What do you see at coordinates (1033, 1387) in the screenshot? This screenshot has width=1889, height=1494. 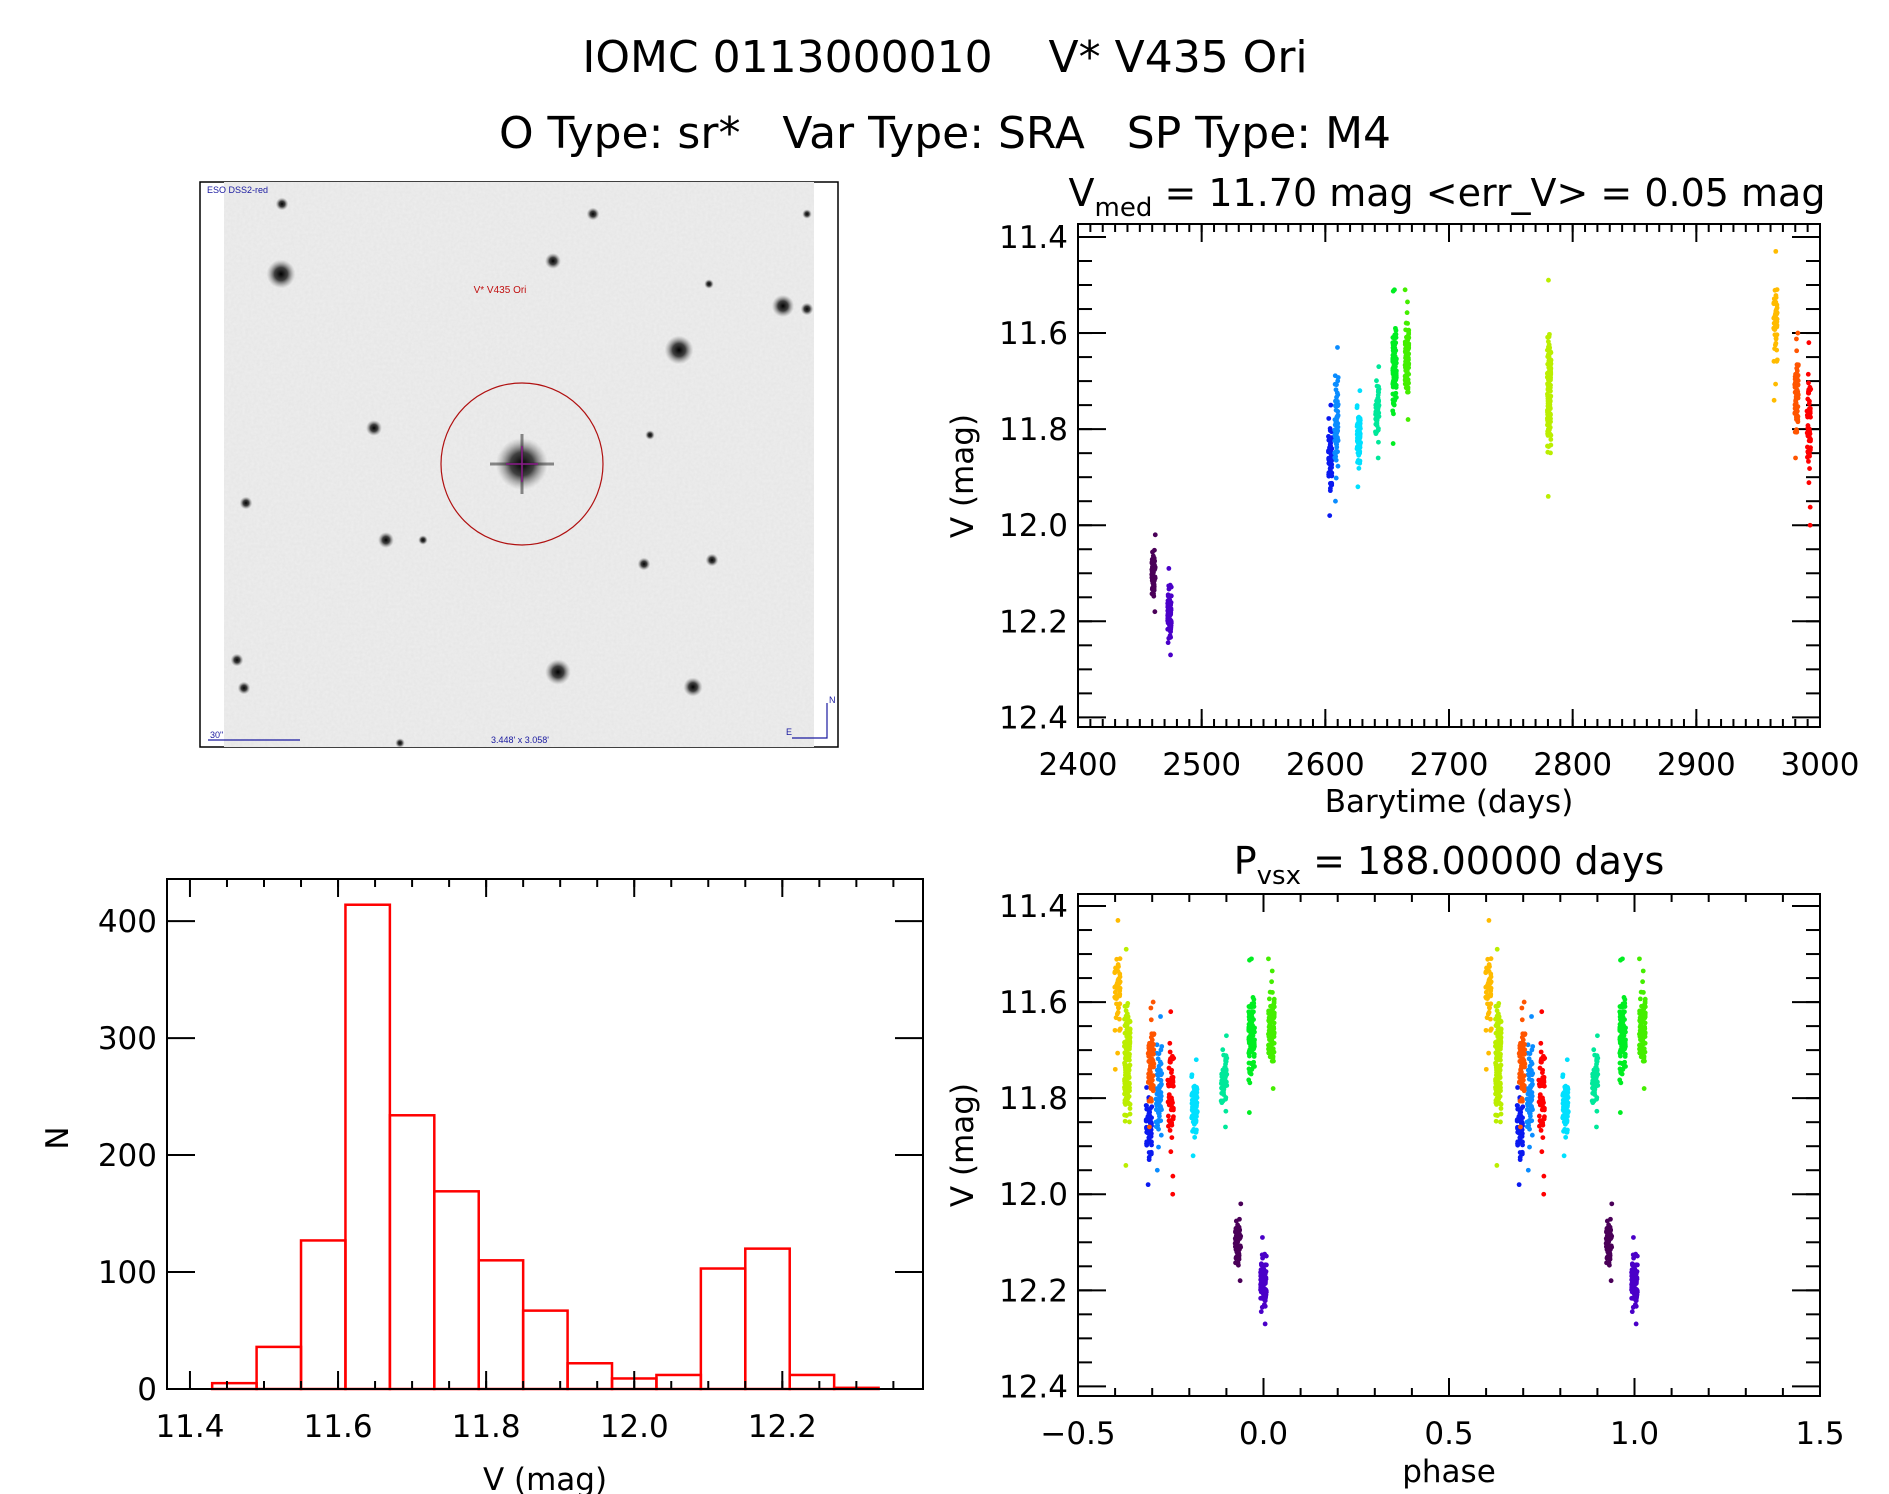 I see `y-tick-label: 12.4` at bounding box center [1033, 1387].